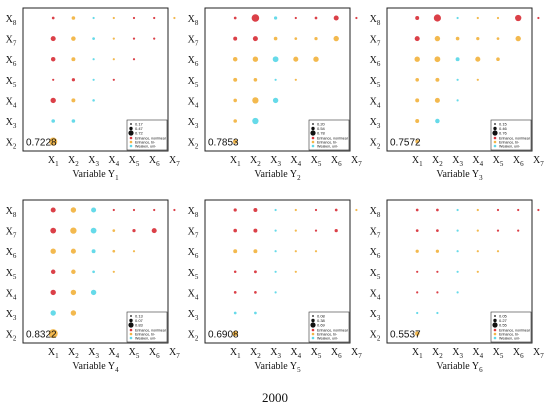 This screenshot has height=409, width=550. I want to click on x-tick-label-x3: X3, so click(275, 161).